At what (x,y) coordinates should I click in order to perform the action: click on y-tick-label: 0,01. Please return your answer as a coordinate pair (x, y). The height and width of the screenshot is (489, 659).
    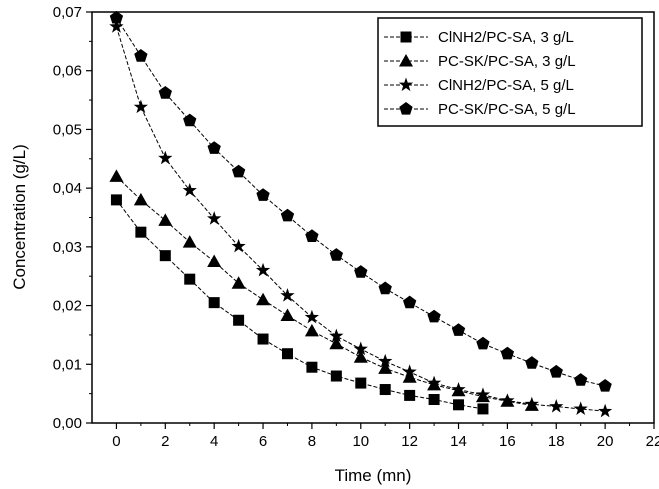
    Looking at the image, I should click on (67, 364).